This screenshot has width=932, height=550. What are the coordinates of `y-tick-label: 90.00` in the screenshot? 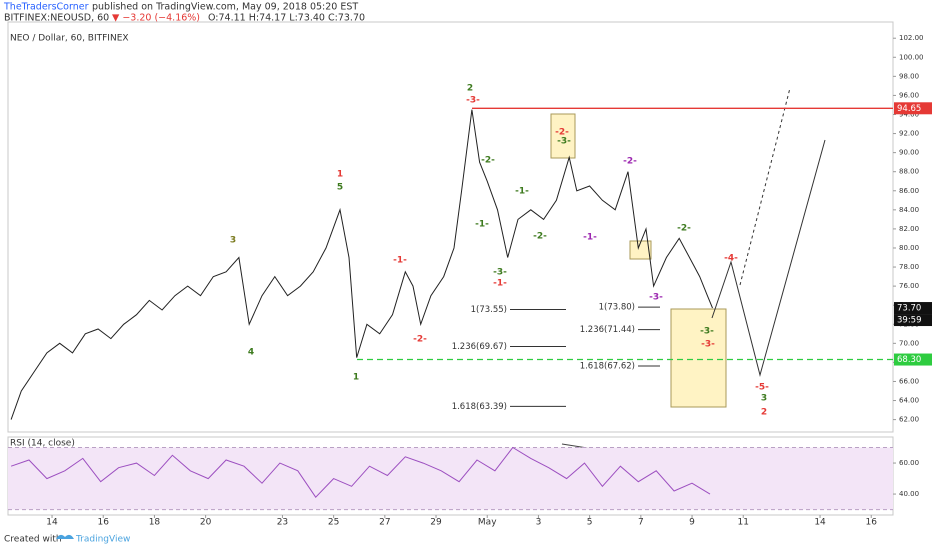 It's located at (909, 153).